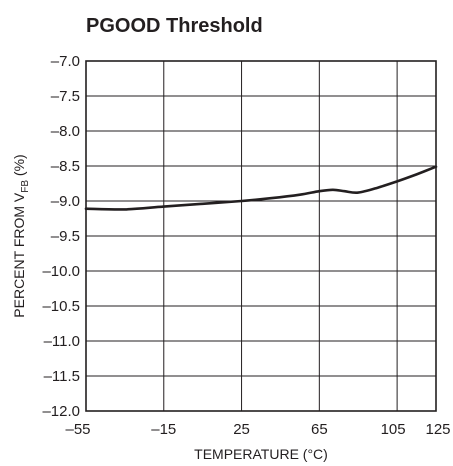 Image resolution: width=453 pixels, height=466 pixels. What do you see at coordinates (319, 429) in the screenshot?
I see `x-tick-label: 65` at bounding box center [319, 429].